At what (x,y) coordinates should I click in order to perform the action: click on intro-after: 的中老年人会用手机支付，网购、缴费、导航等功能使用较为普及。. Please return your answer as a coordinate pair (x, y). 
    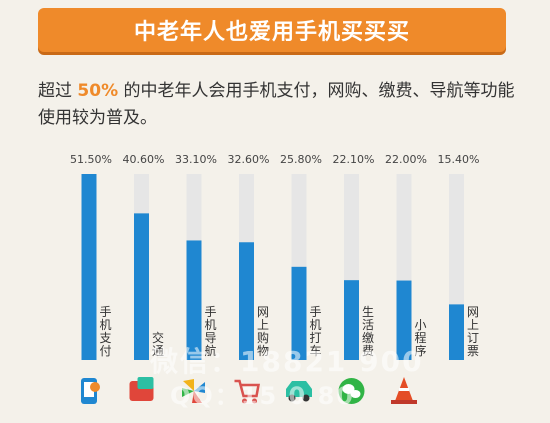
    Looking at the image, I should click on (276, 104).